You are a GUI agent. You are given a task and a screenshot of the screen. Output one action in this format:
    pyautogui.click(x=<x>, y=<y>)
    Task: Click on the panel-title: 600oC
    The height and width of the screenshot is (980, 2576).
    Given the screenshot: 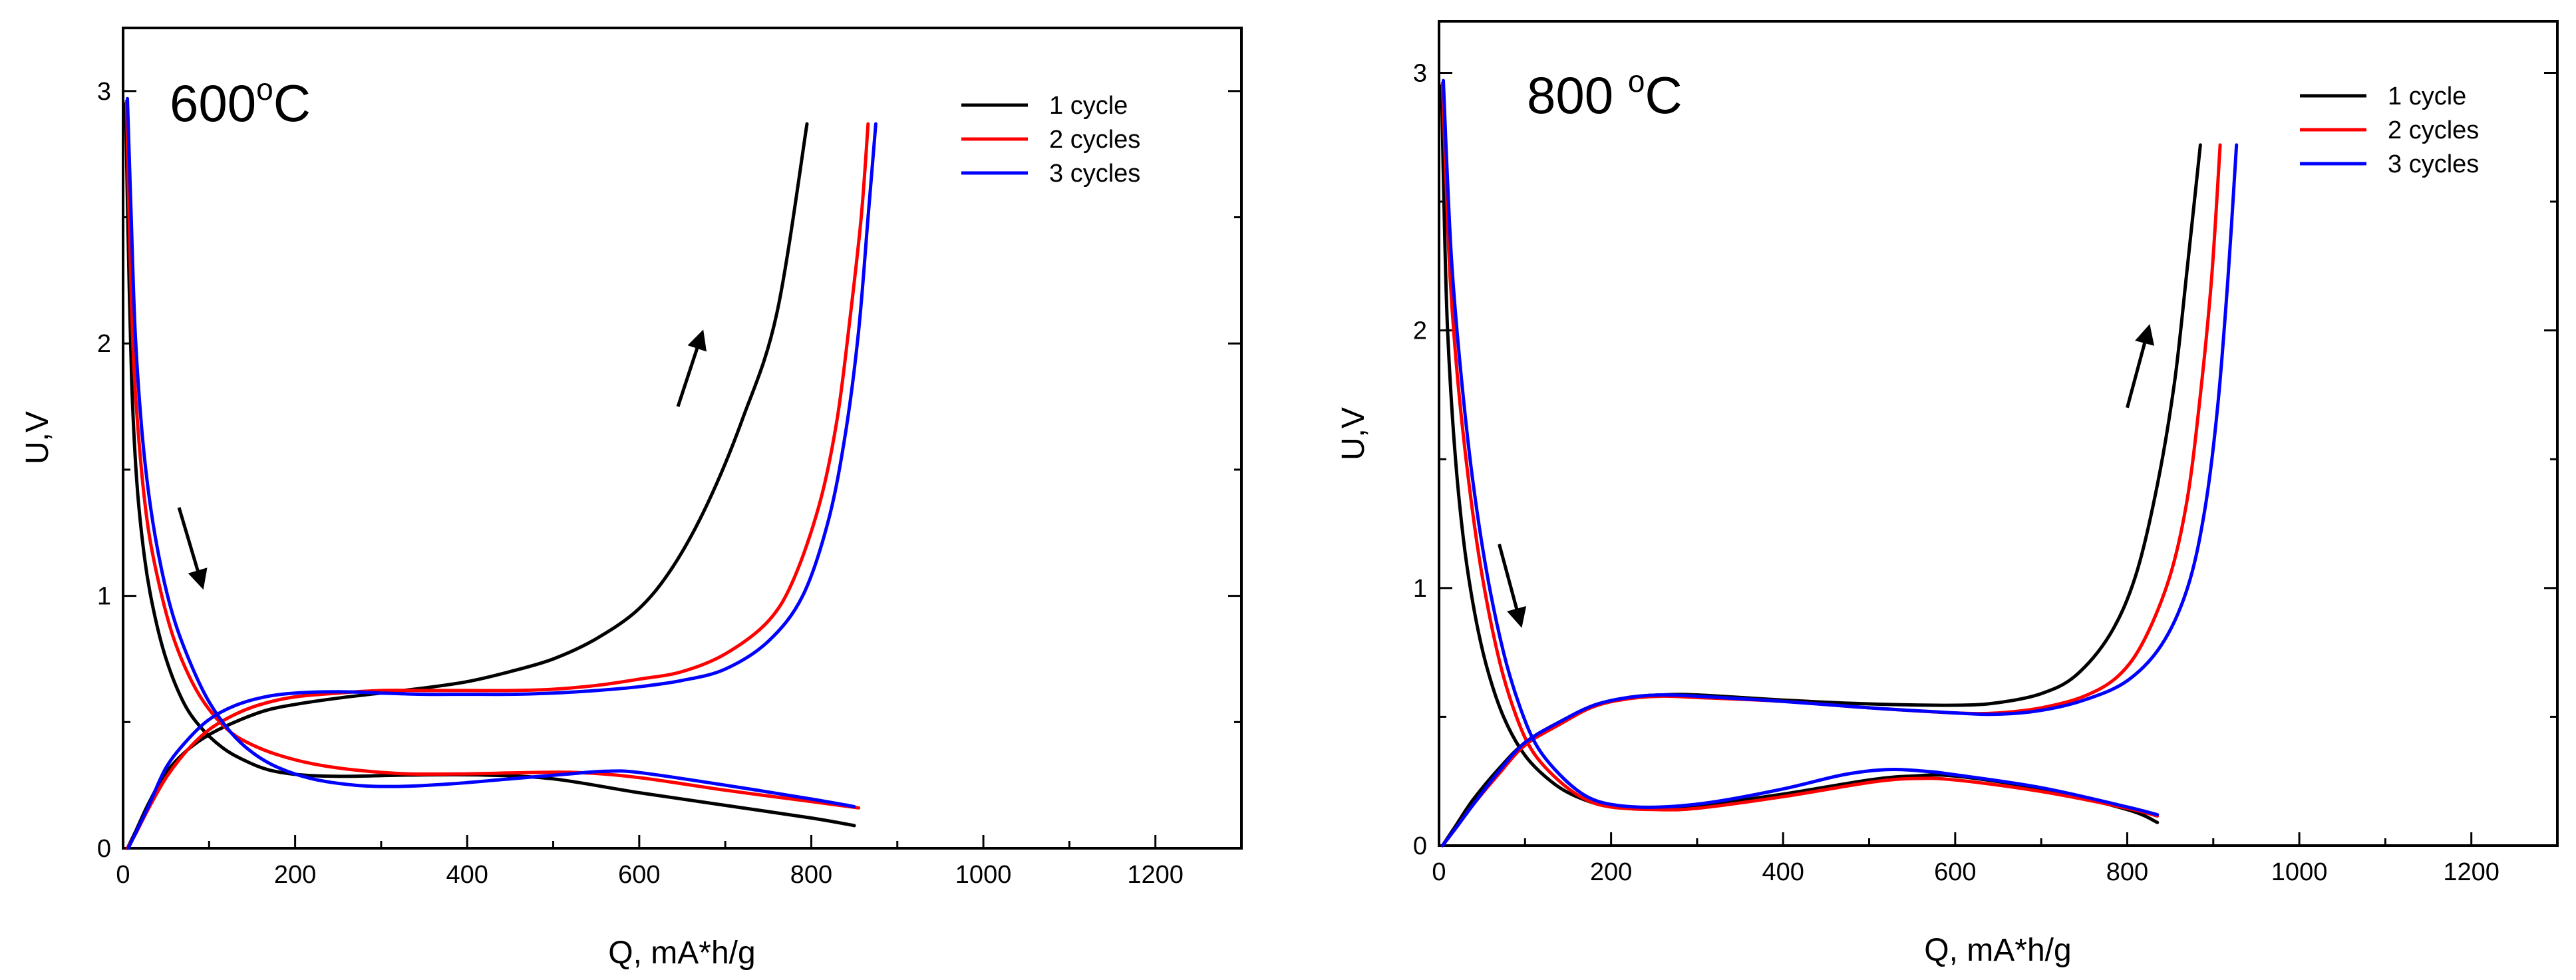 What is the action you would take?
    pyautogui.click(x=240, y=102)
    